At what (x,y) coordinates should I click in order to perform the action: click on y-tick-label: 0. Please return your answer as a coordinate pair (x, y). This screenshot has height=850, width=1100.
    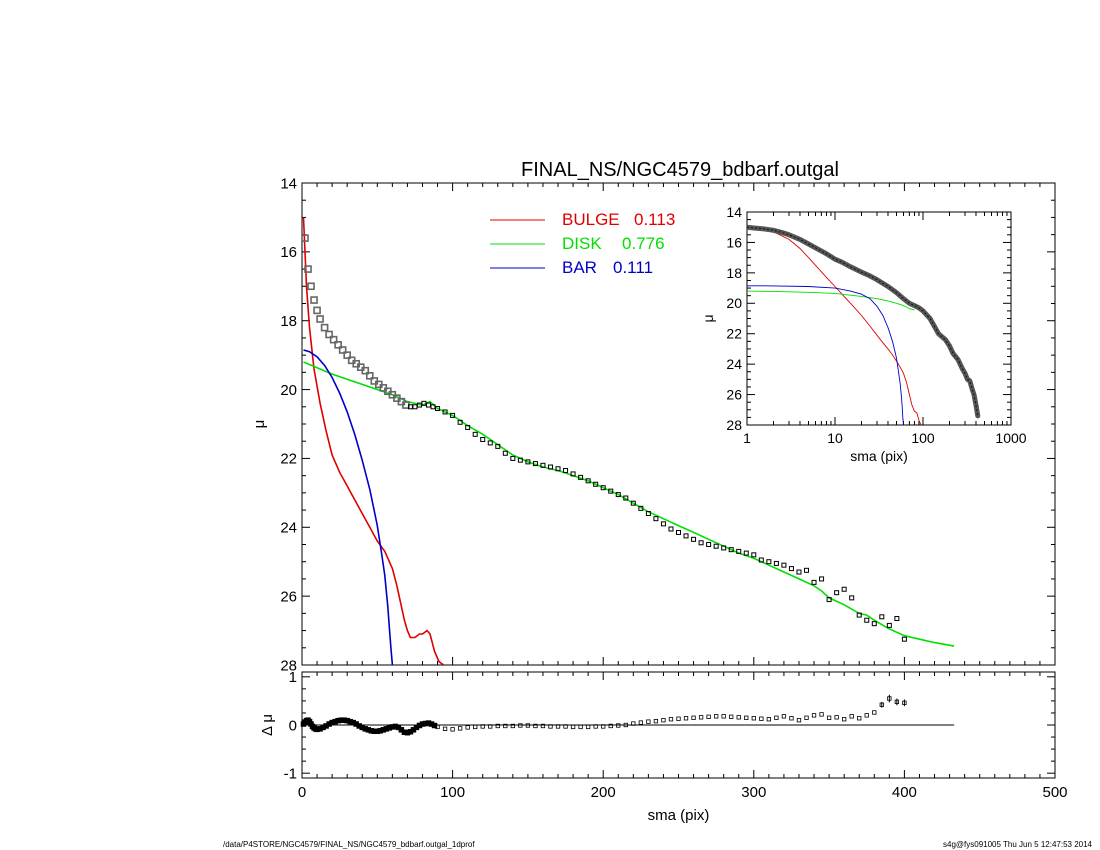
    Looking at the image, I should click on (293, 725).